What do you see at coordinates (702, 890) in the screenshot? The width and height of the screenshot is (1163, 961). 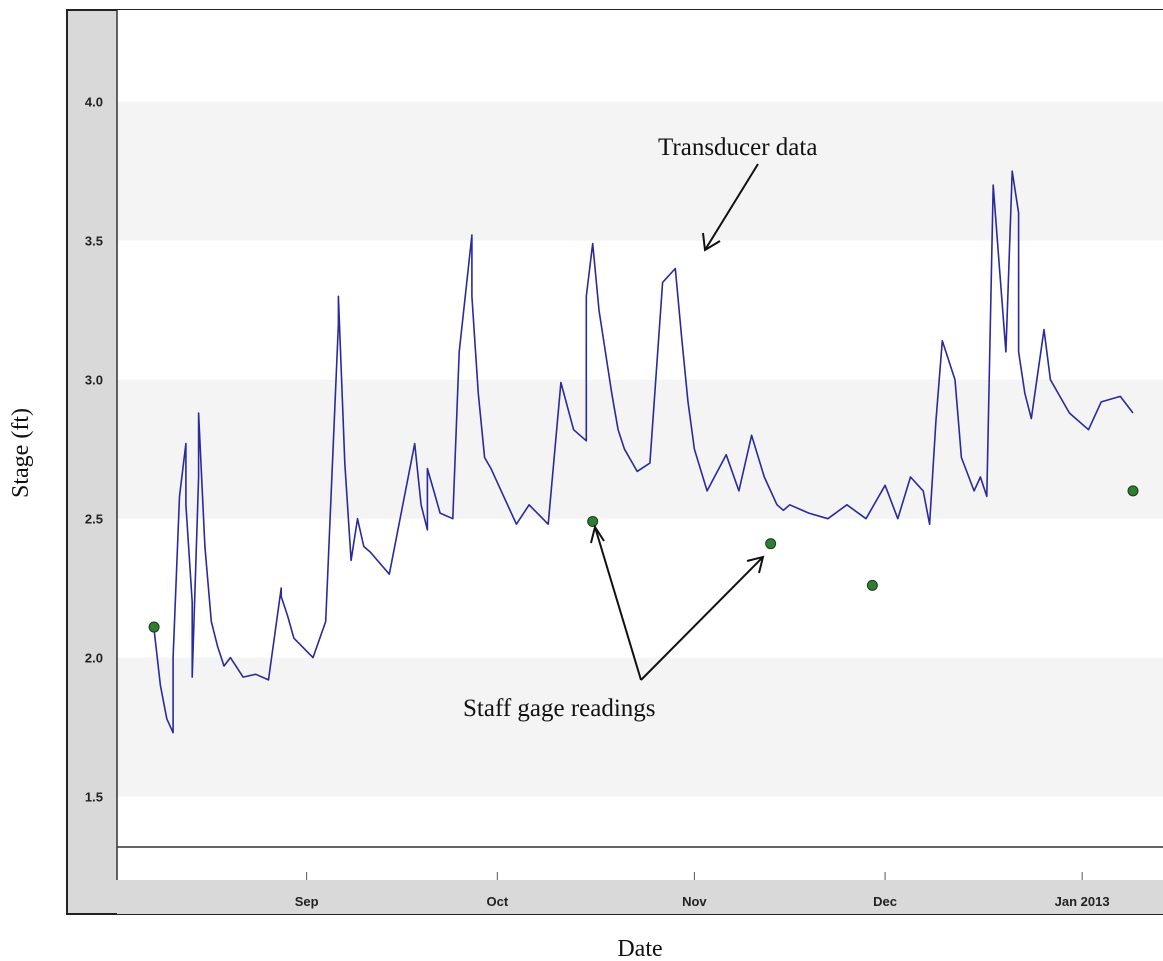 I see `x-axis-ticks: Sep Oct Nov Dec Jan 2013` at bounding box center [702, 890].